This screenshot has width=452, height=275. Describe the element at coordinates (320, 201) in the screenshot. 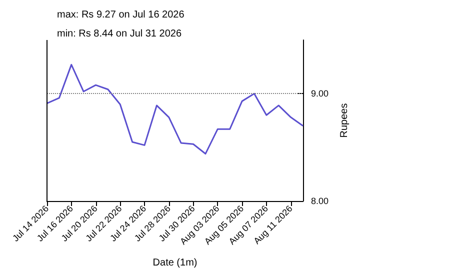

I see `y-tick-label: 8.00` at that location.